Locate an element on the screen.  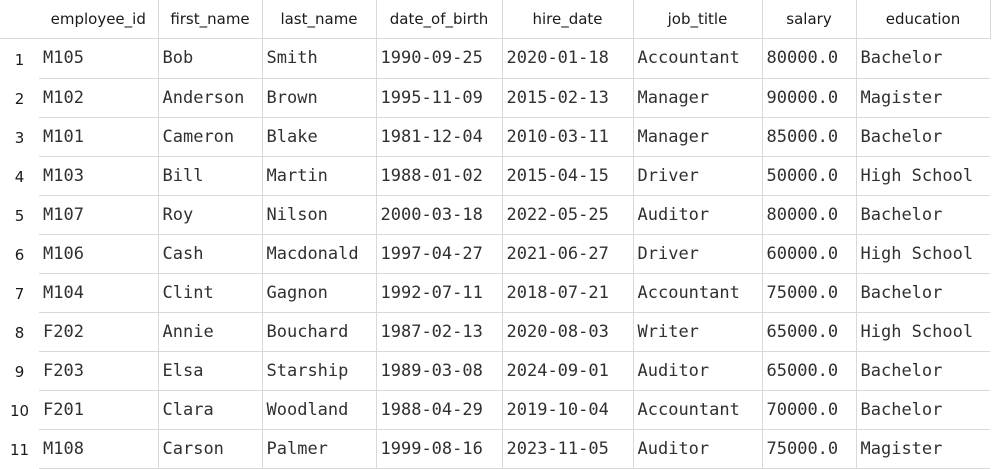
table-cell: M107 is located at coordinates (99, 215).